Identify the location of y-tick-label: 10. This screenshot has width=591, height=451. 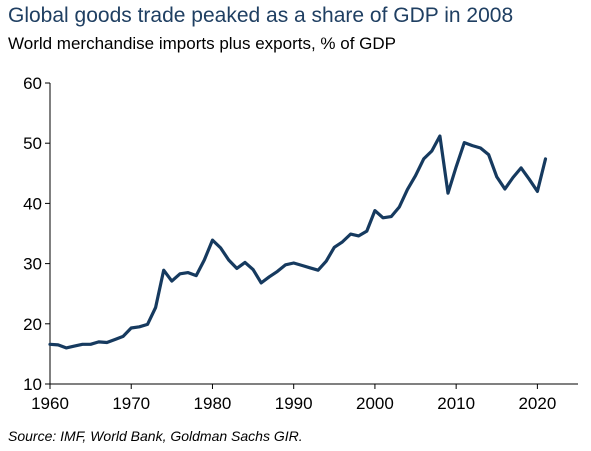
(32, 384).